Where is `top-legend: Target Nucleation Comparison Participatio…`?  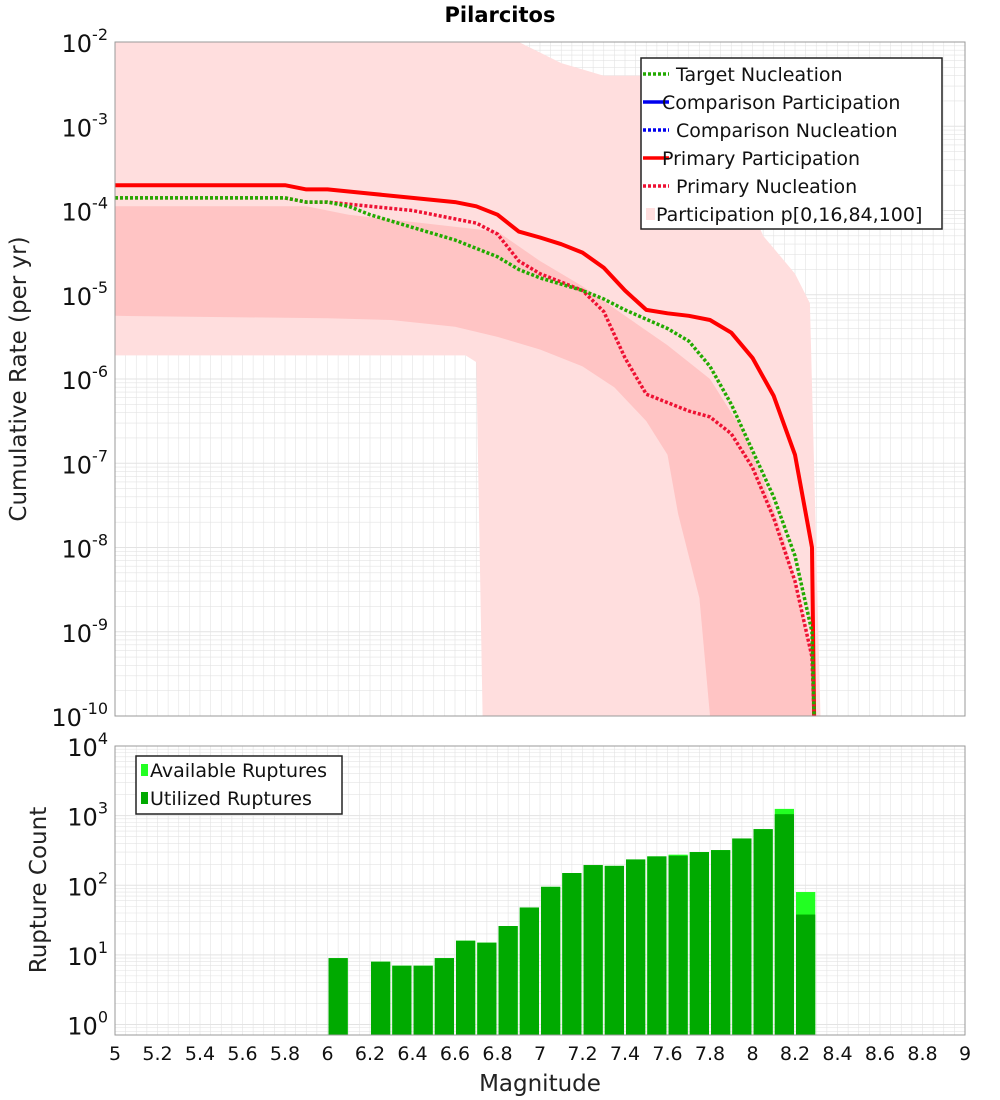 top-legend: Target Nucleation Comparison Participatio… is located at coordinates (791, 143).